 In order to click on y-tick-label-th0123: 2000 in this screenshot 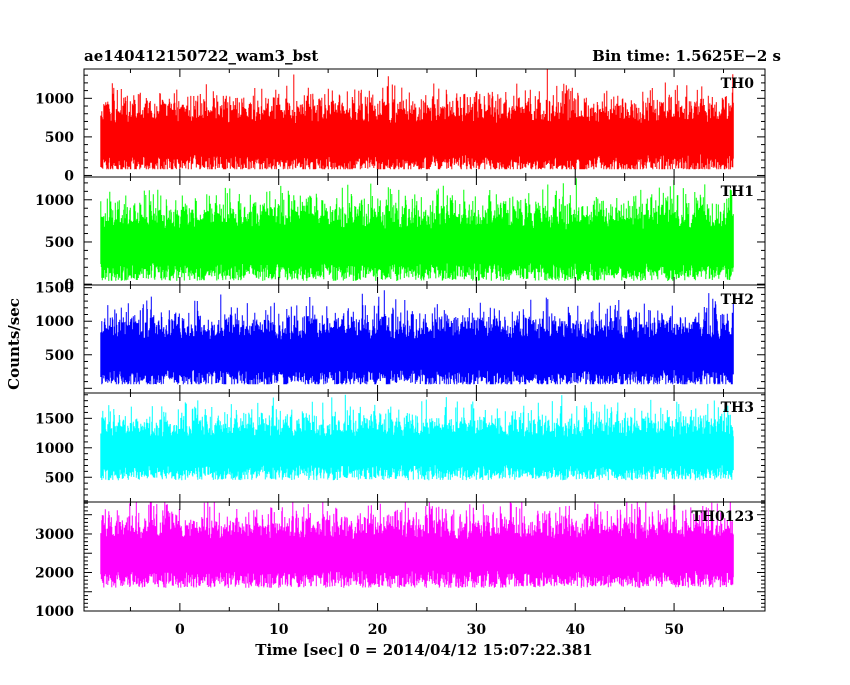, I will do `click(54, 573)`.